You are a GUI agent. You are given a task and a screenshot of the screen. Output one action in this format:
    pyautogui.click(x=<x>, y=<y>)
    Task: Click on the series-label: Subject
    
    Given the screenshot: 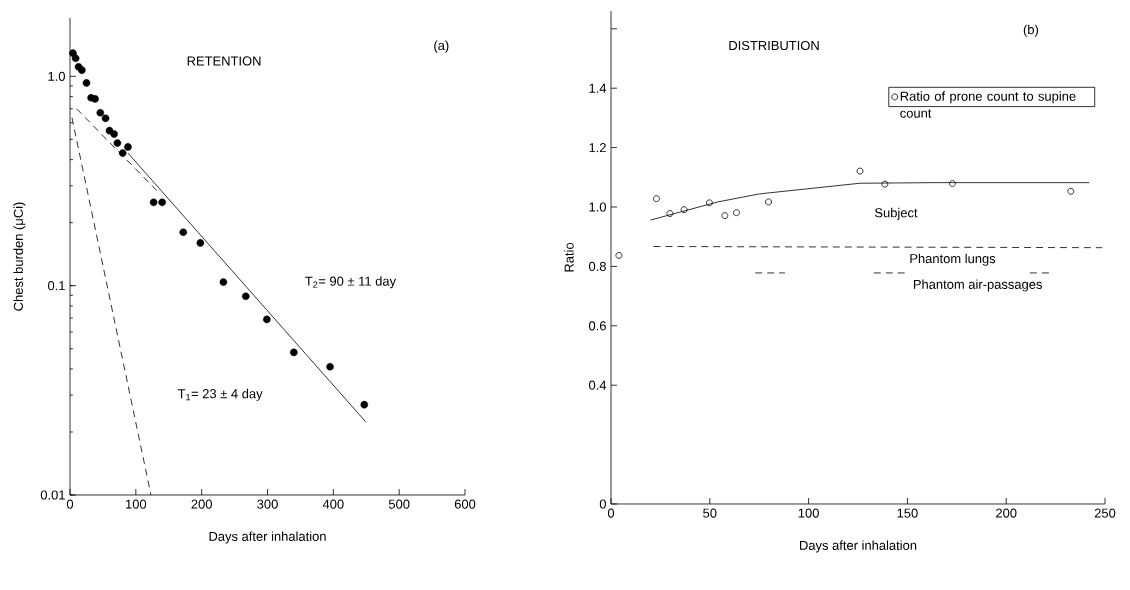 What is the action you would take?
    pyautogui.click(x=896, y=213)
    